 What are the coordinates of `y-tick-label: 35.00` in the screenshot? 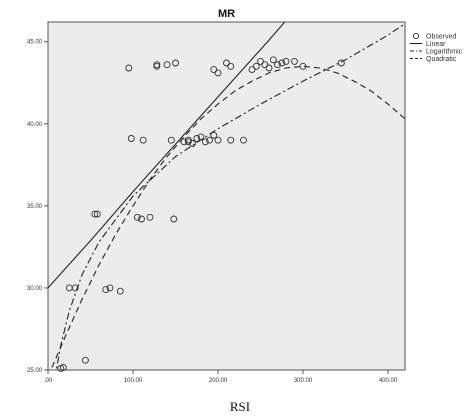 It's located at (35, 207).